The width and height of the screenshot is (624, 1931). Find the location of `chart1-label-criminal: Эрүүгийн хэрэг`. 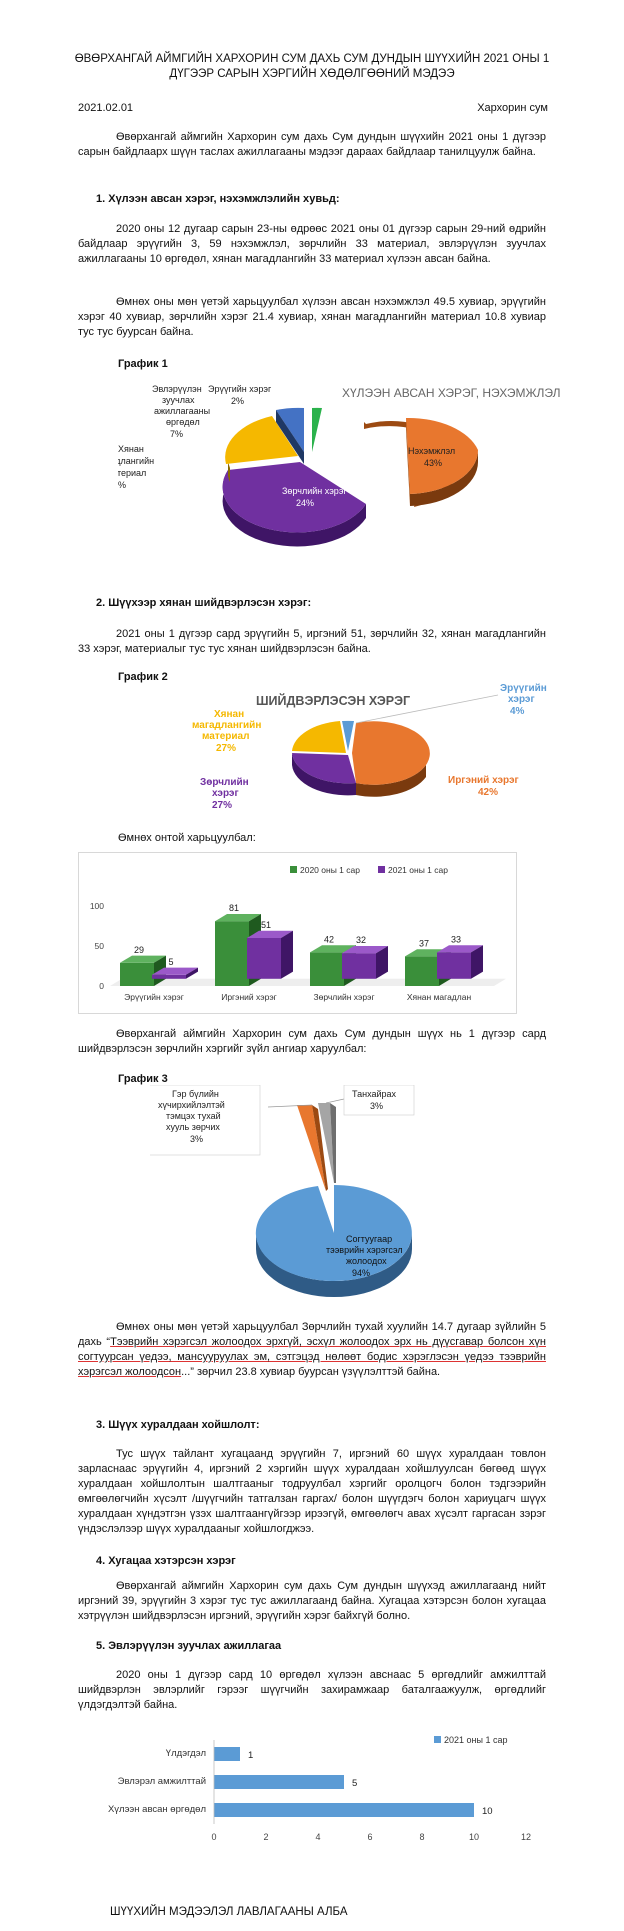

chart1-label-criminal: Эрүүгийн хэрэг is located at coordinates (240, 389).